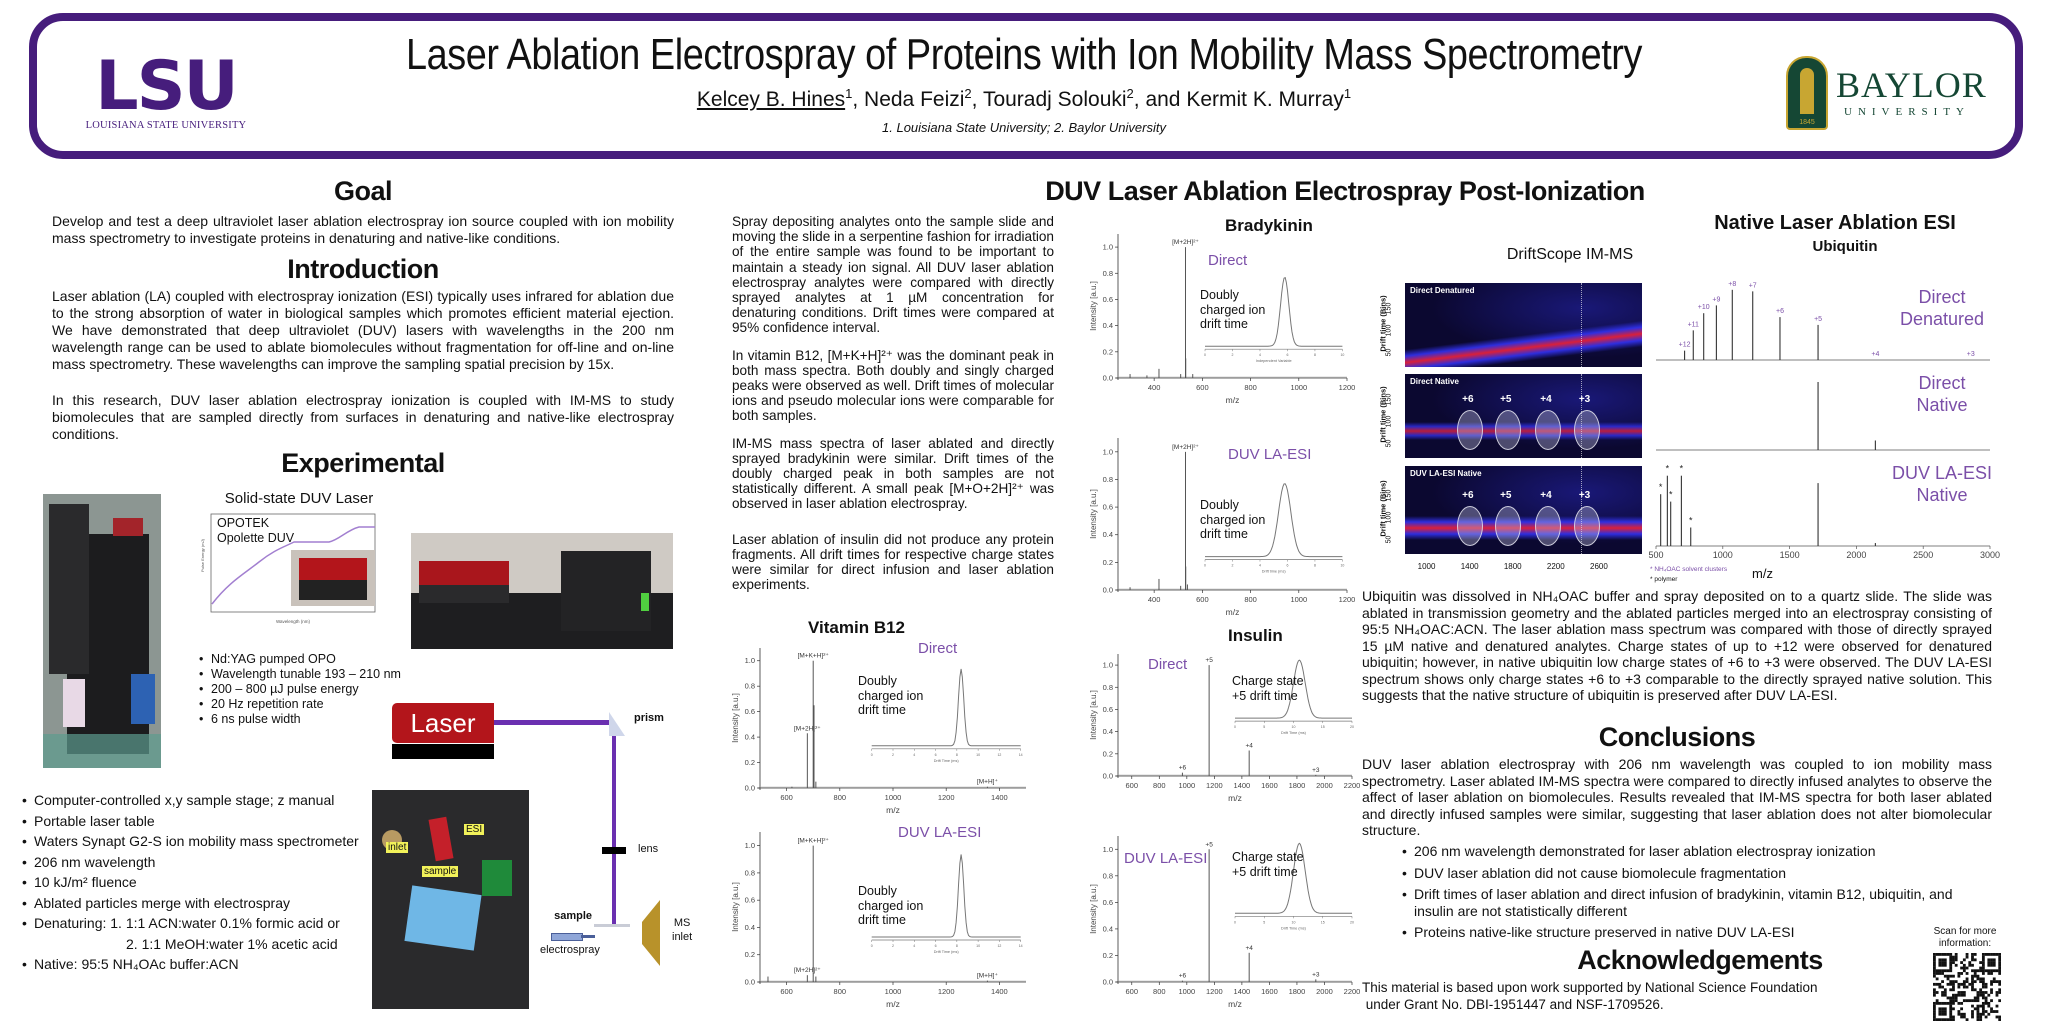 The image size is (2048, 1024). Describe the element at coordinates (1264, 922) in the screenshot. I see `inset-tick-label: 5` at that location.